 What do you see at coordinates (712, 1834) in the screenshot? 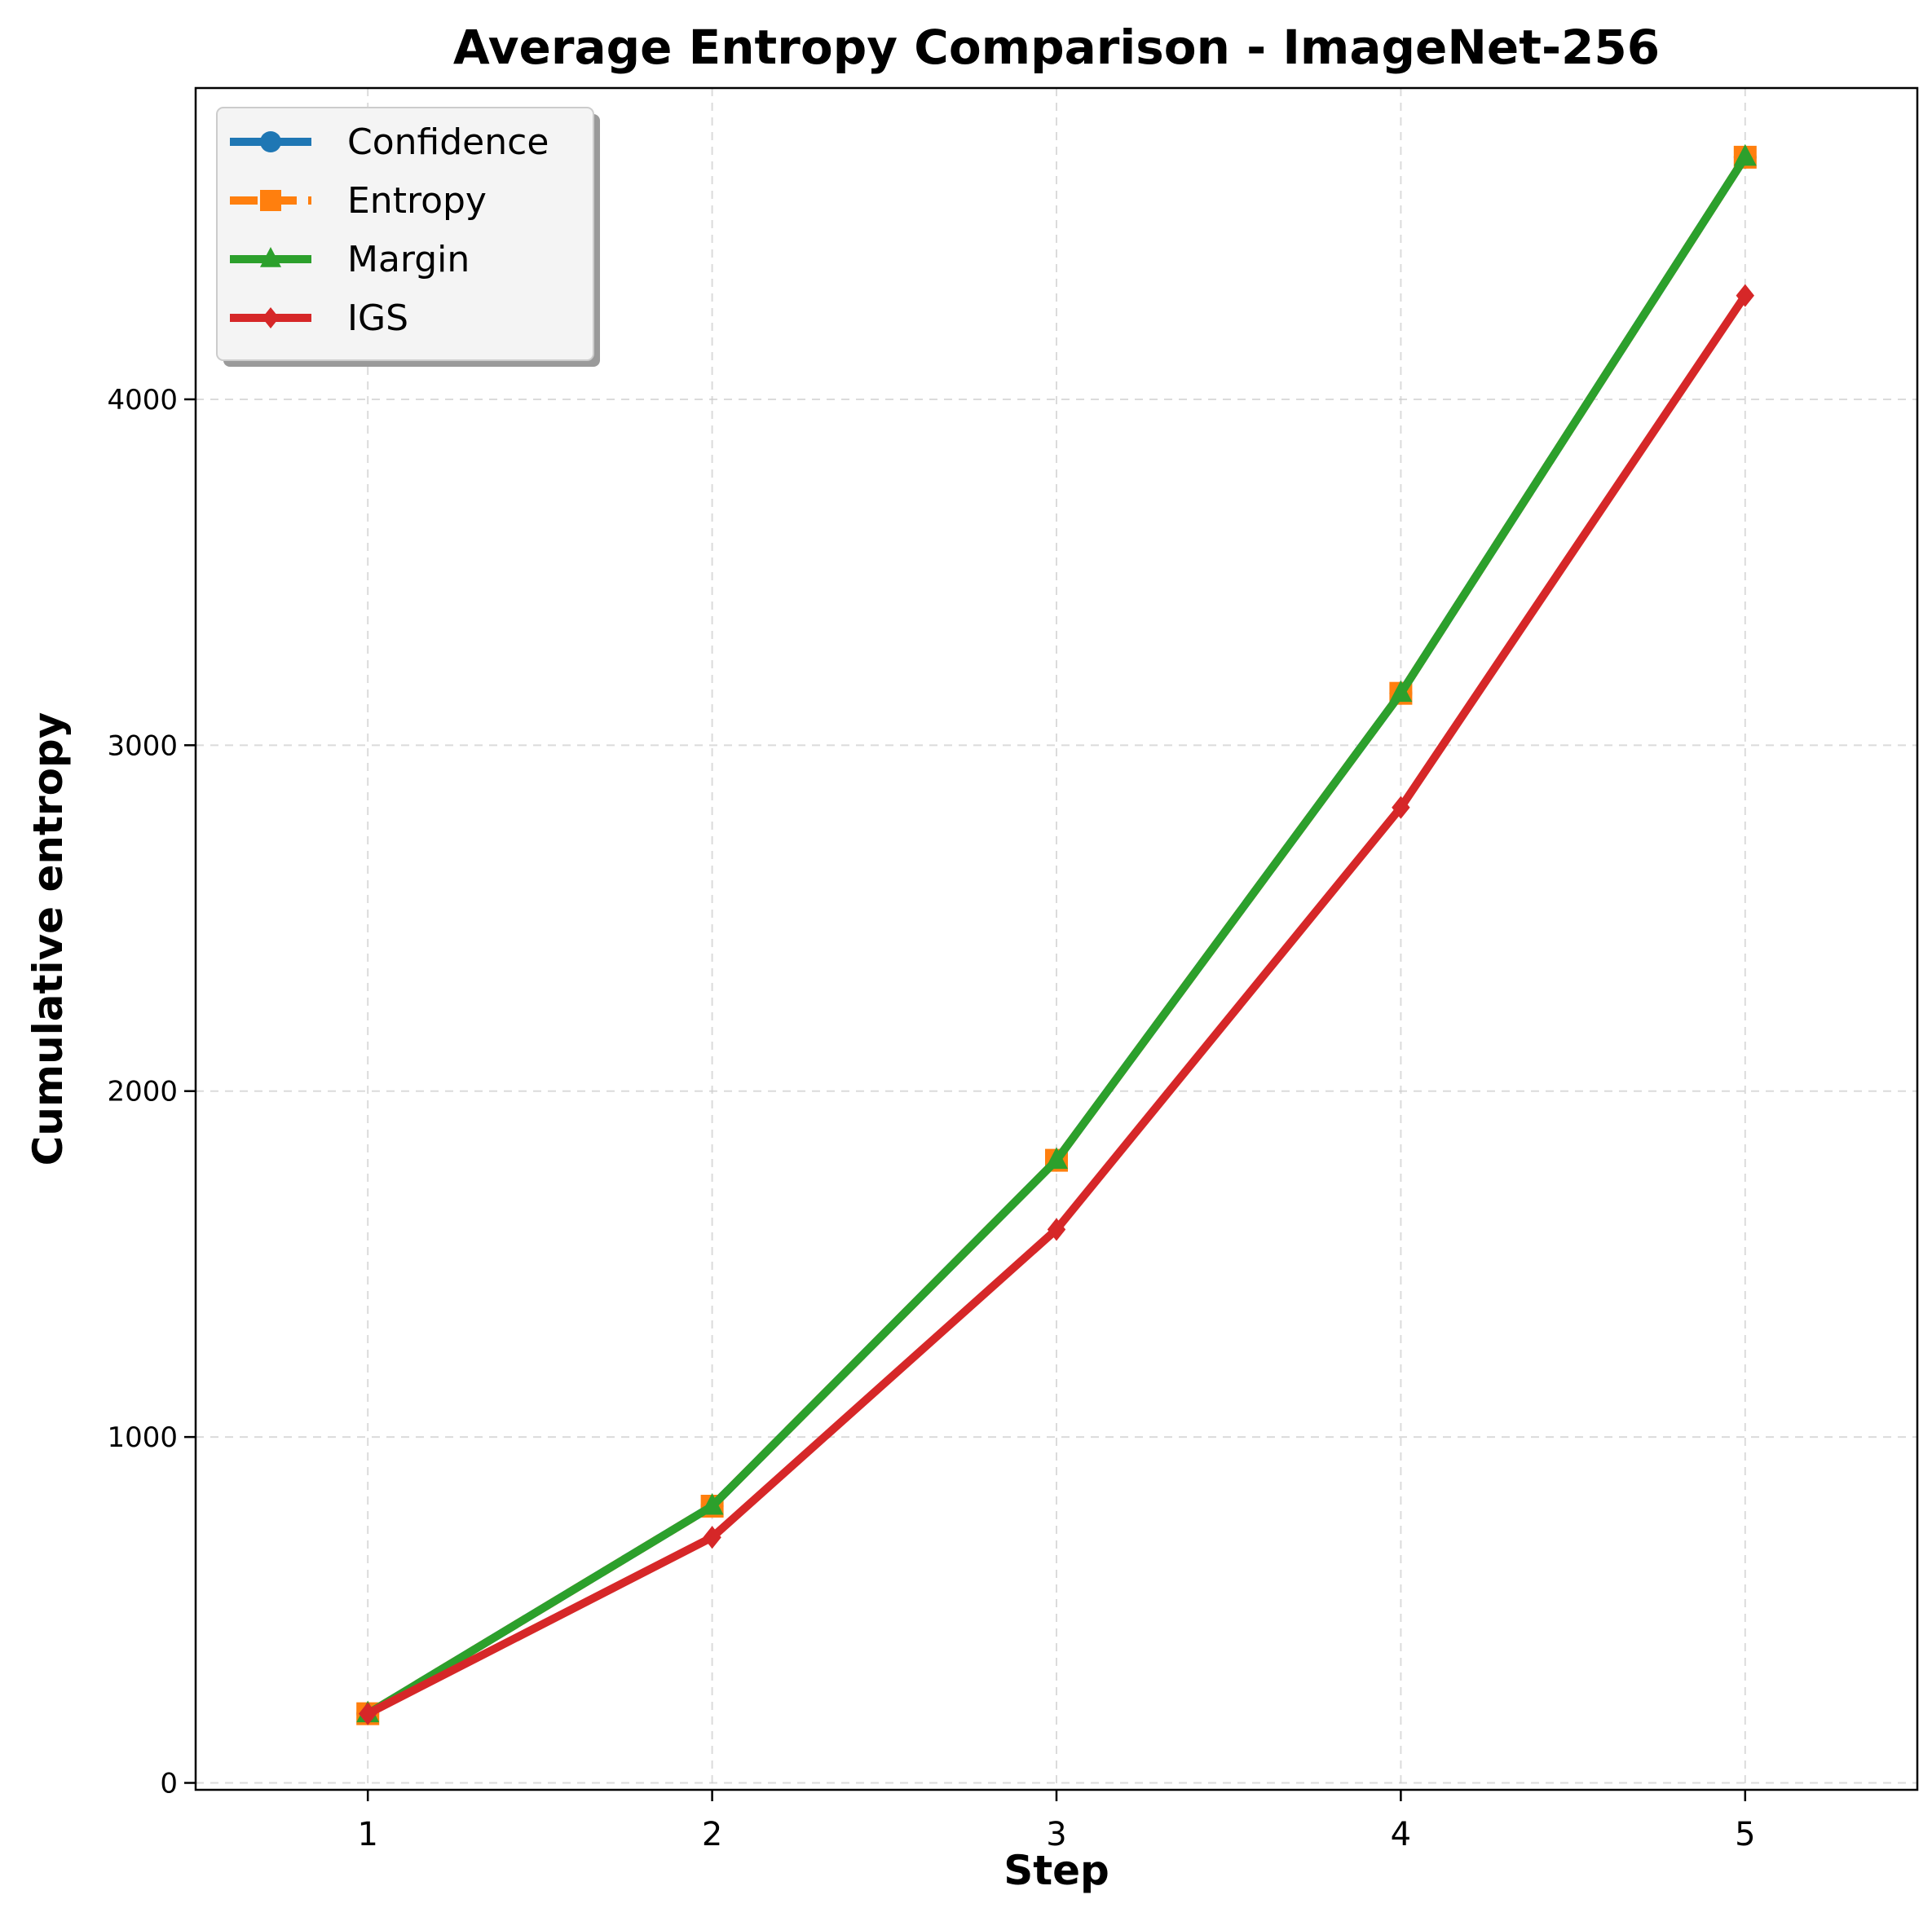
I see `x-tick-label: 2` at bounding box center [712, 1834].